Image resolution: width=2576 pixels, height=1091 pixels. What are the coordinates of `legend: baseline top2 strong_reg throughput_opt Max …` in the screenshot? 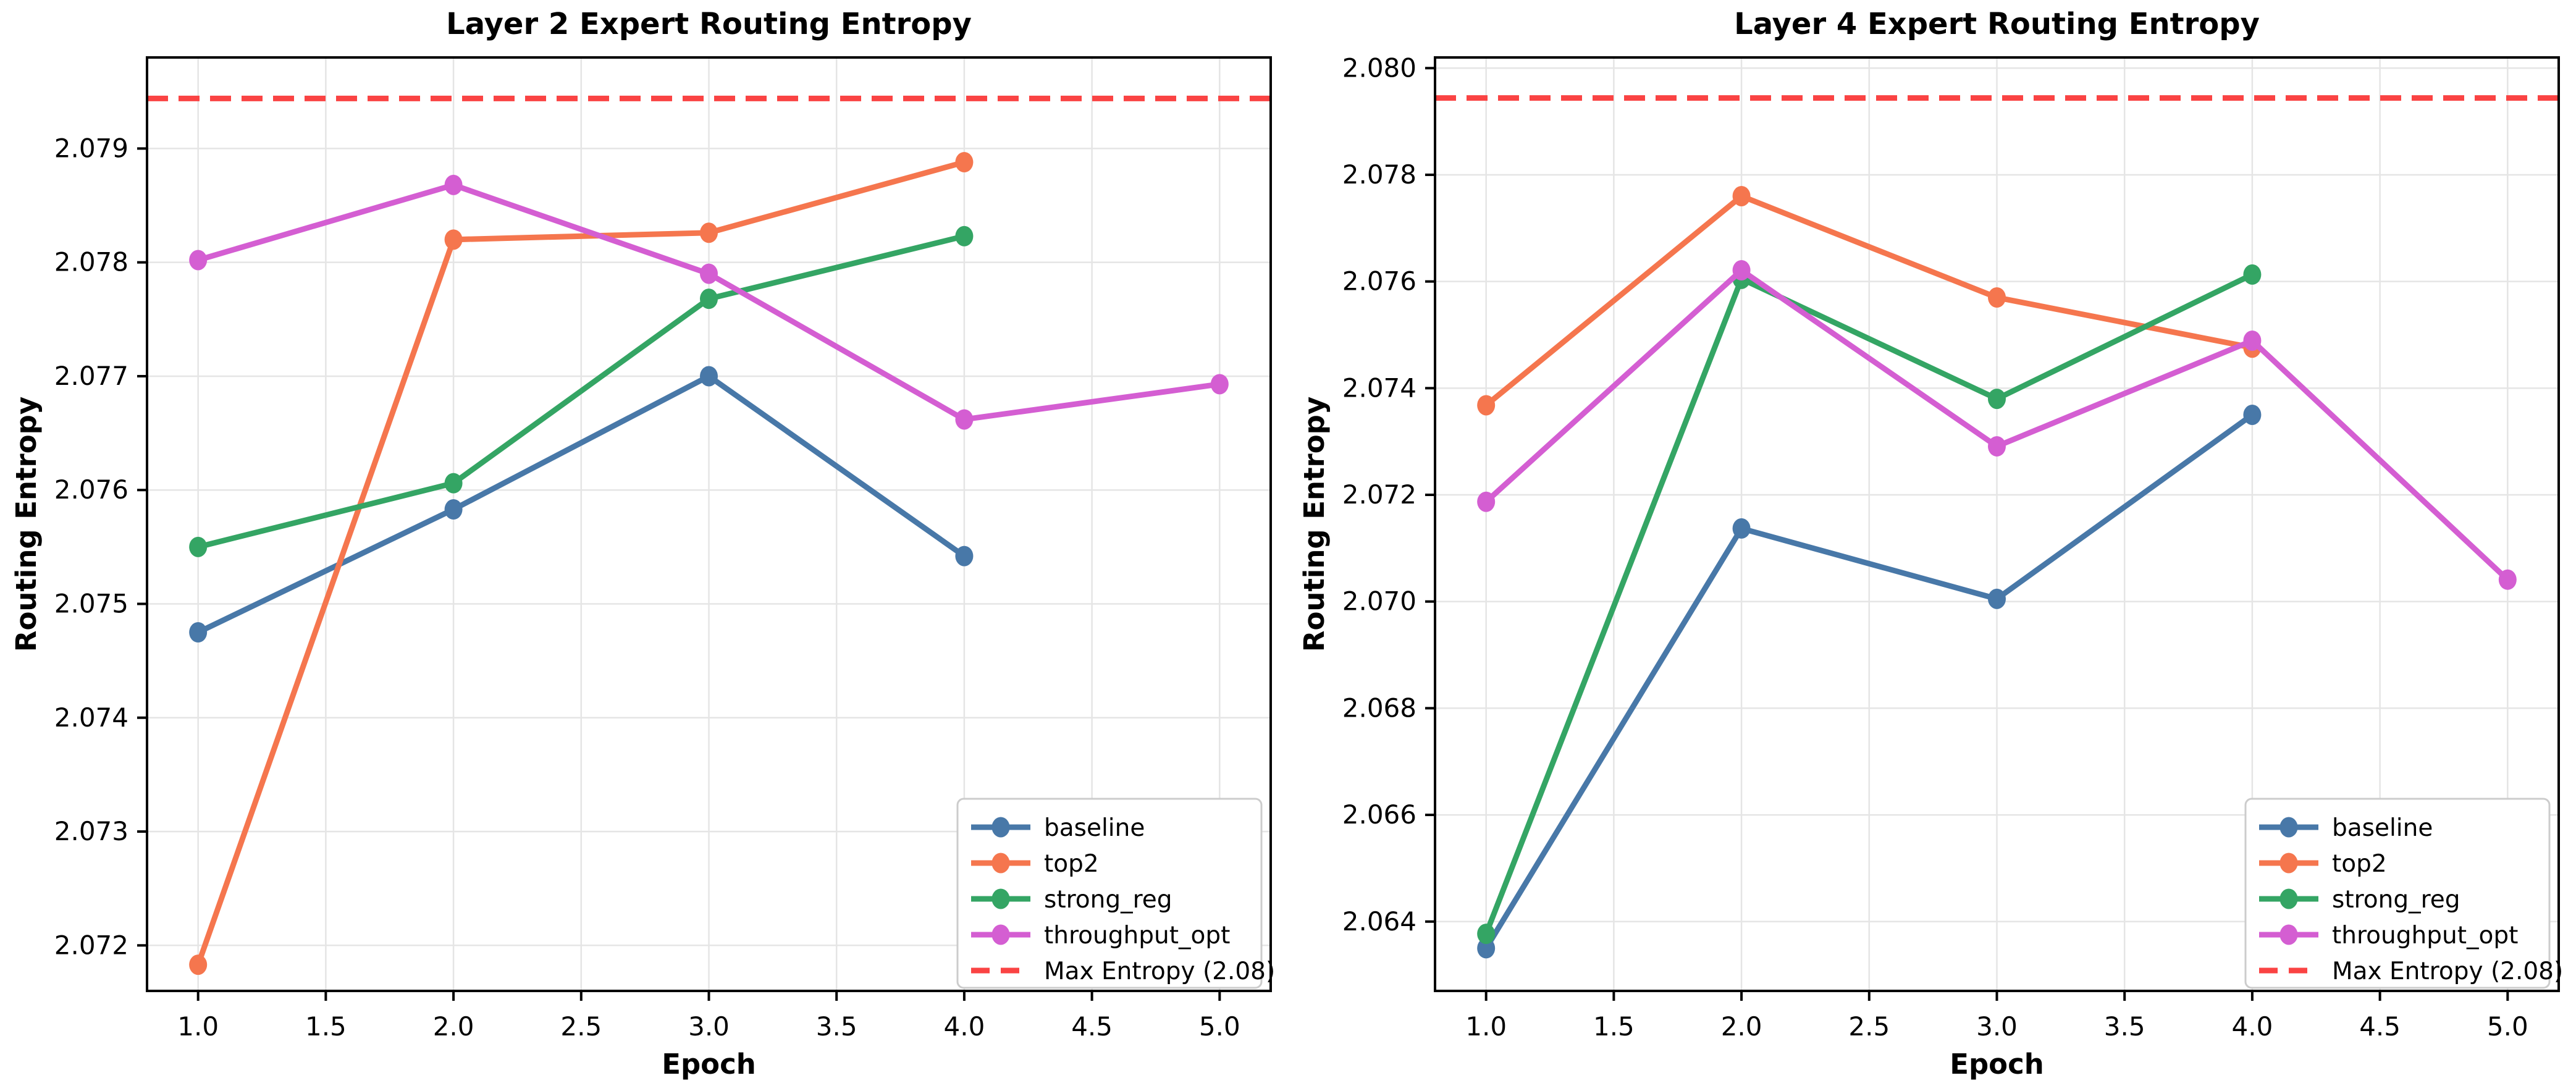 It's located at (2403, 893).